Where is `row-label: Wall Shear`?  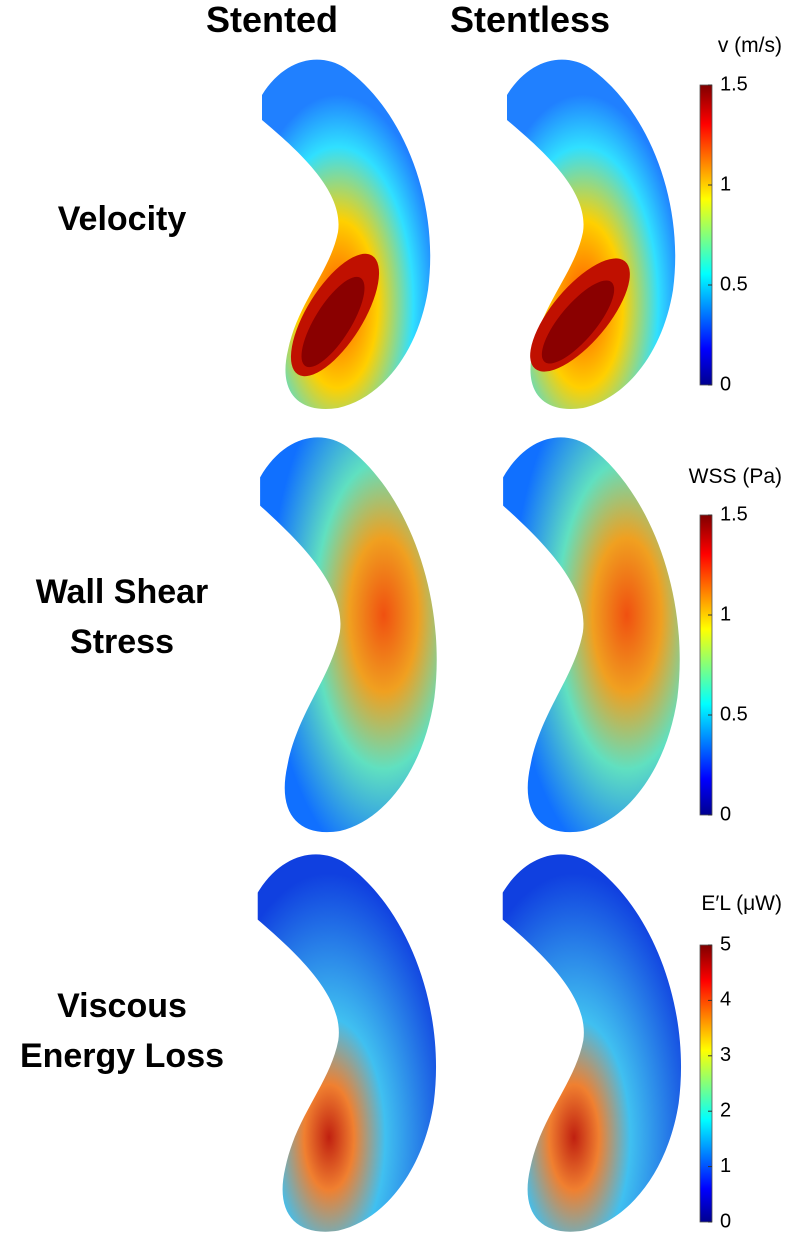
row-label: Wall Shear is located at coordinates (122, 592).